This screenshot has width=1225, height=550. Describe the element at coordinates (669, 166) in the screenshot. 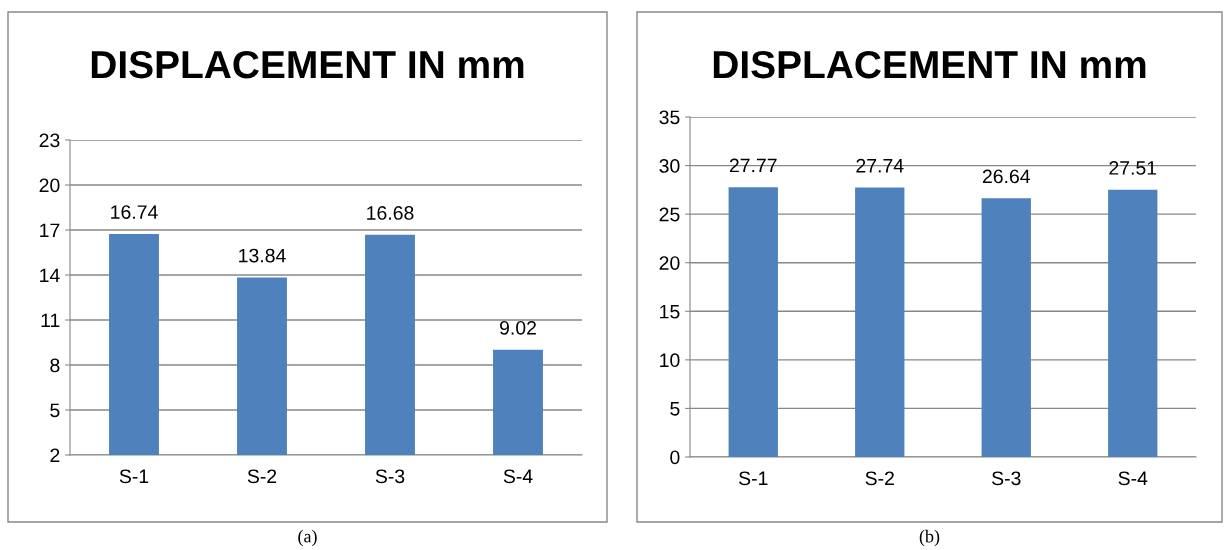

I see `y-tick-label: 30` at that location.